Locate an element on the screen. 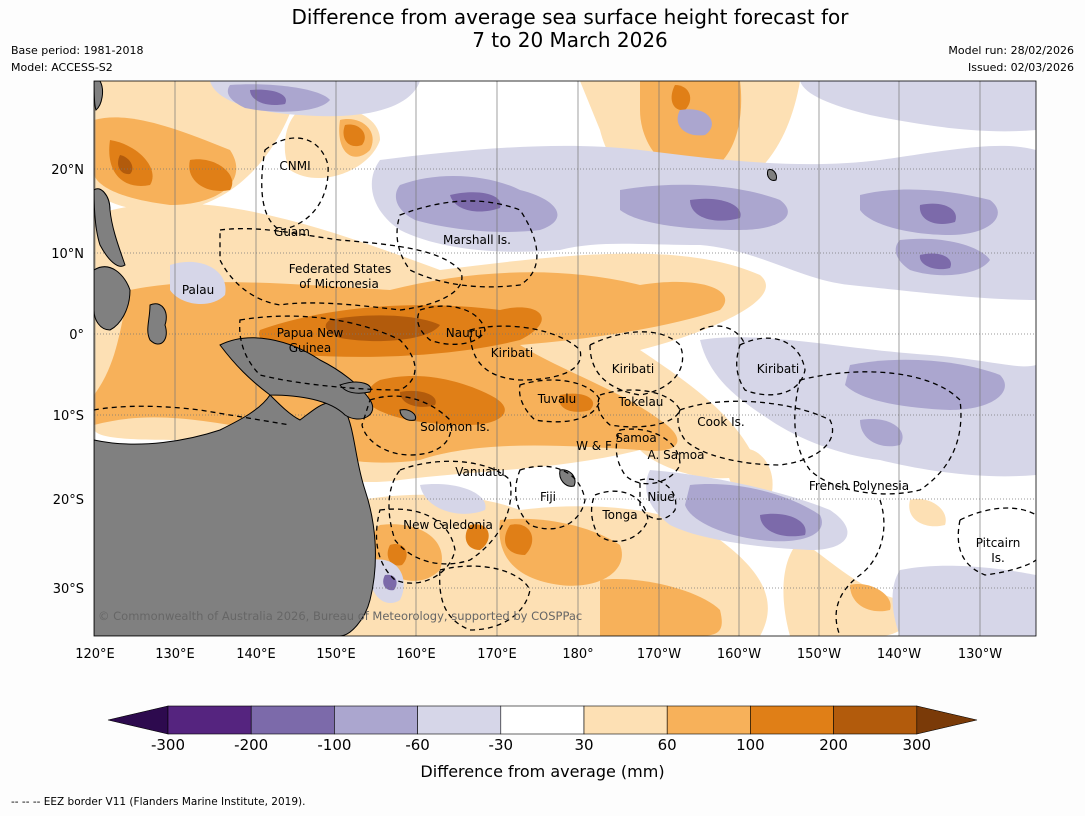 Image resolution: width=1085 pixels, height=816 pixels. region-label: Samoa is located at coordinates (635, 438).